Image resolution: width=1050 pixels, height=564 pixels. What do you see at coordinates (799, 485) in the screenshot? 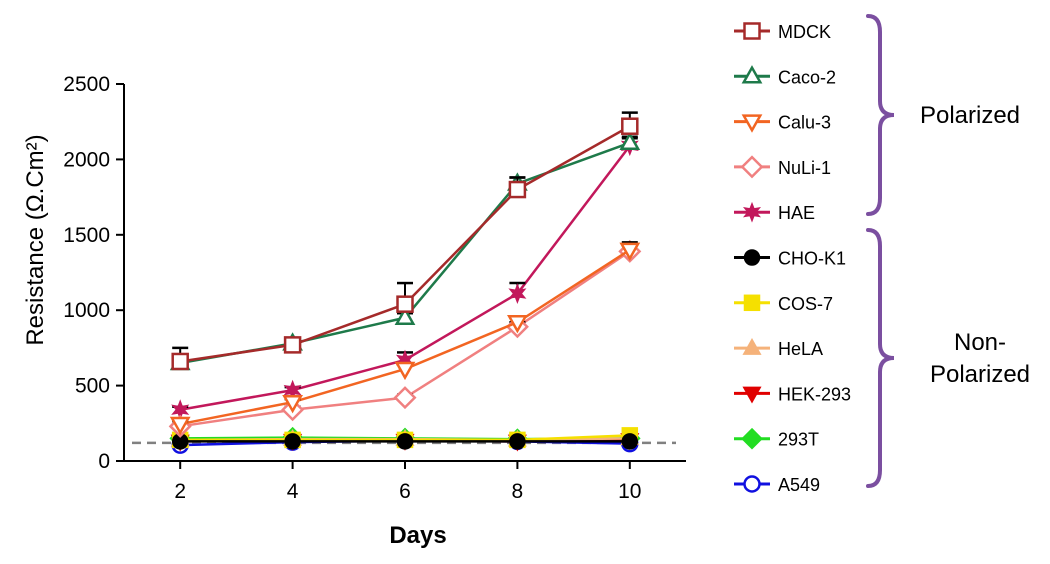
I see `legend-label: A549` at bounding box center [799, 485].